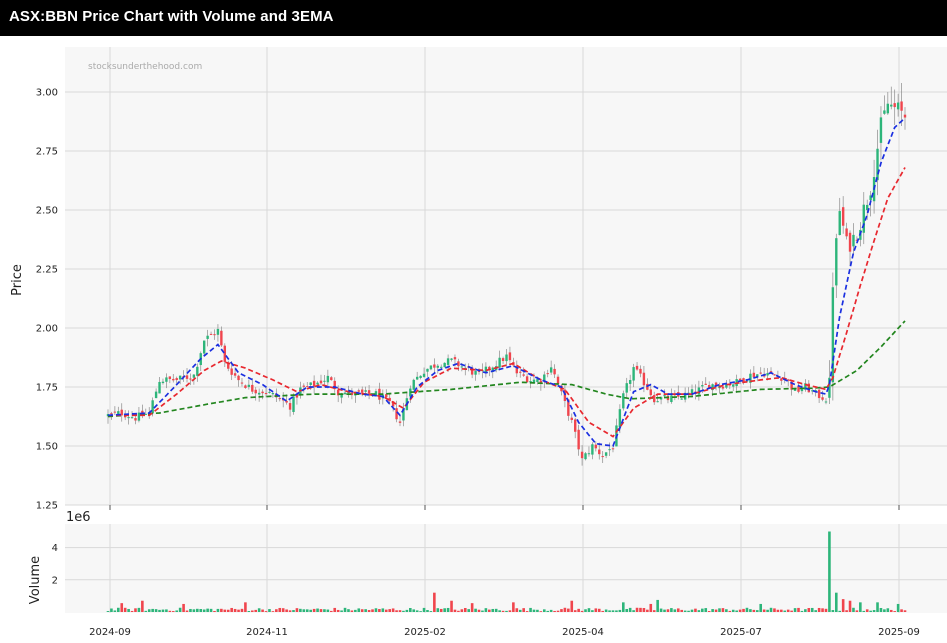 The width and height of the screenshot is (947, 643). What do you see at coordinates (506, 568) in the screenshot?
I see `volume-panel-background` at bounding box center [506, 568].